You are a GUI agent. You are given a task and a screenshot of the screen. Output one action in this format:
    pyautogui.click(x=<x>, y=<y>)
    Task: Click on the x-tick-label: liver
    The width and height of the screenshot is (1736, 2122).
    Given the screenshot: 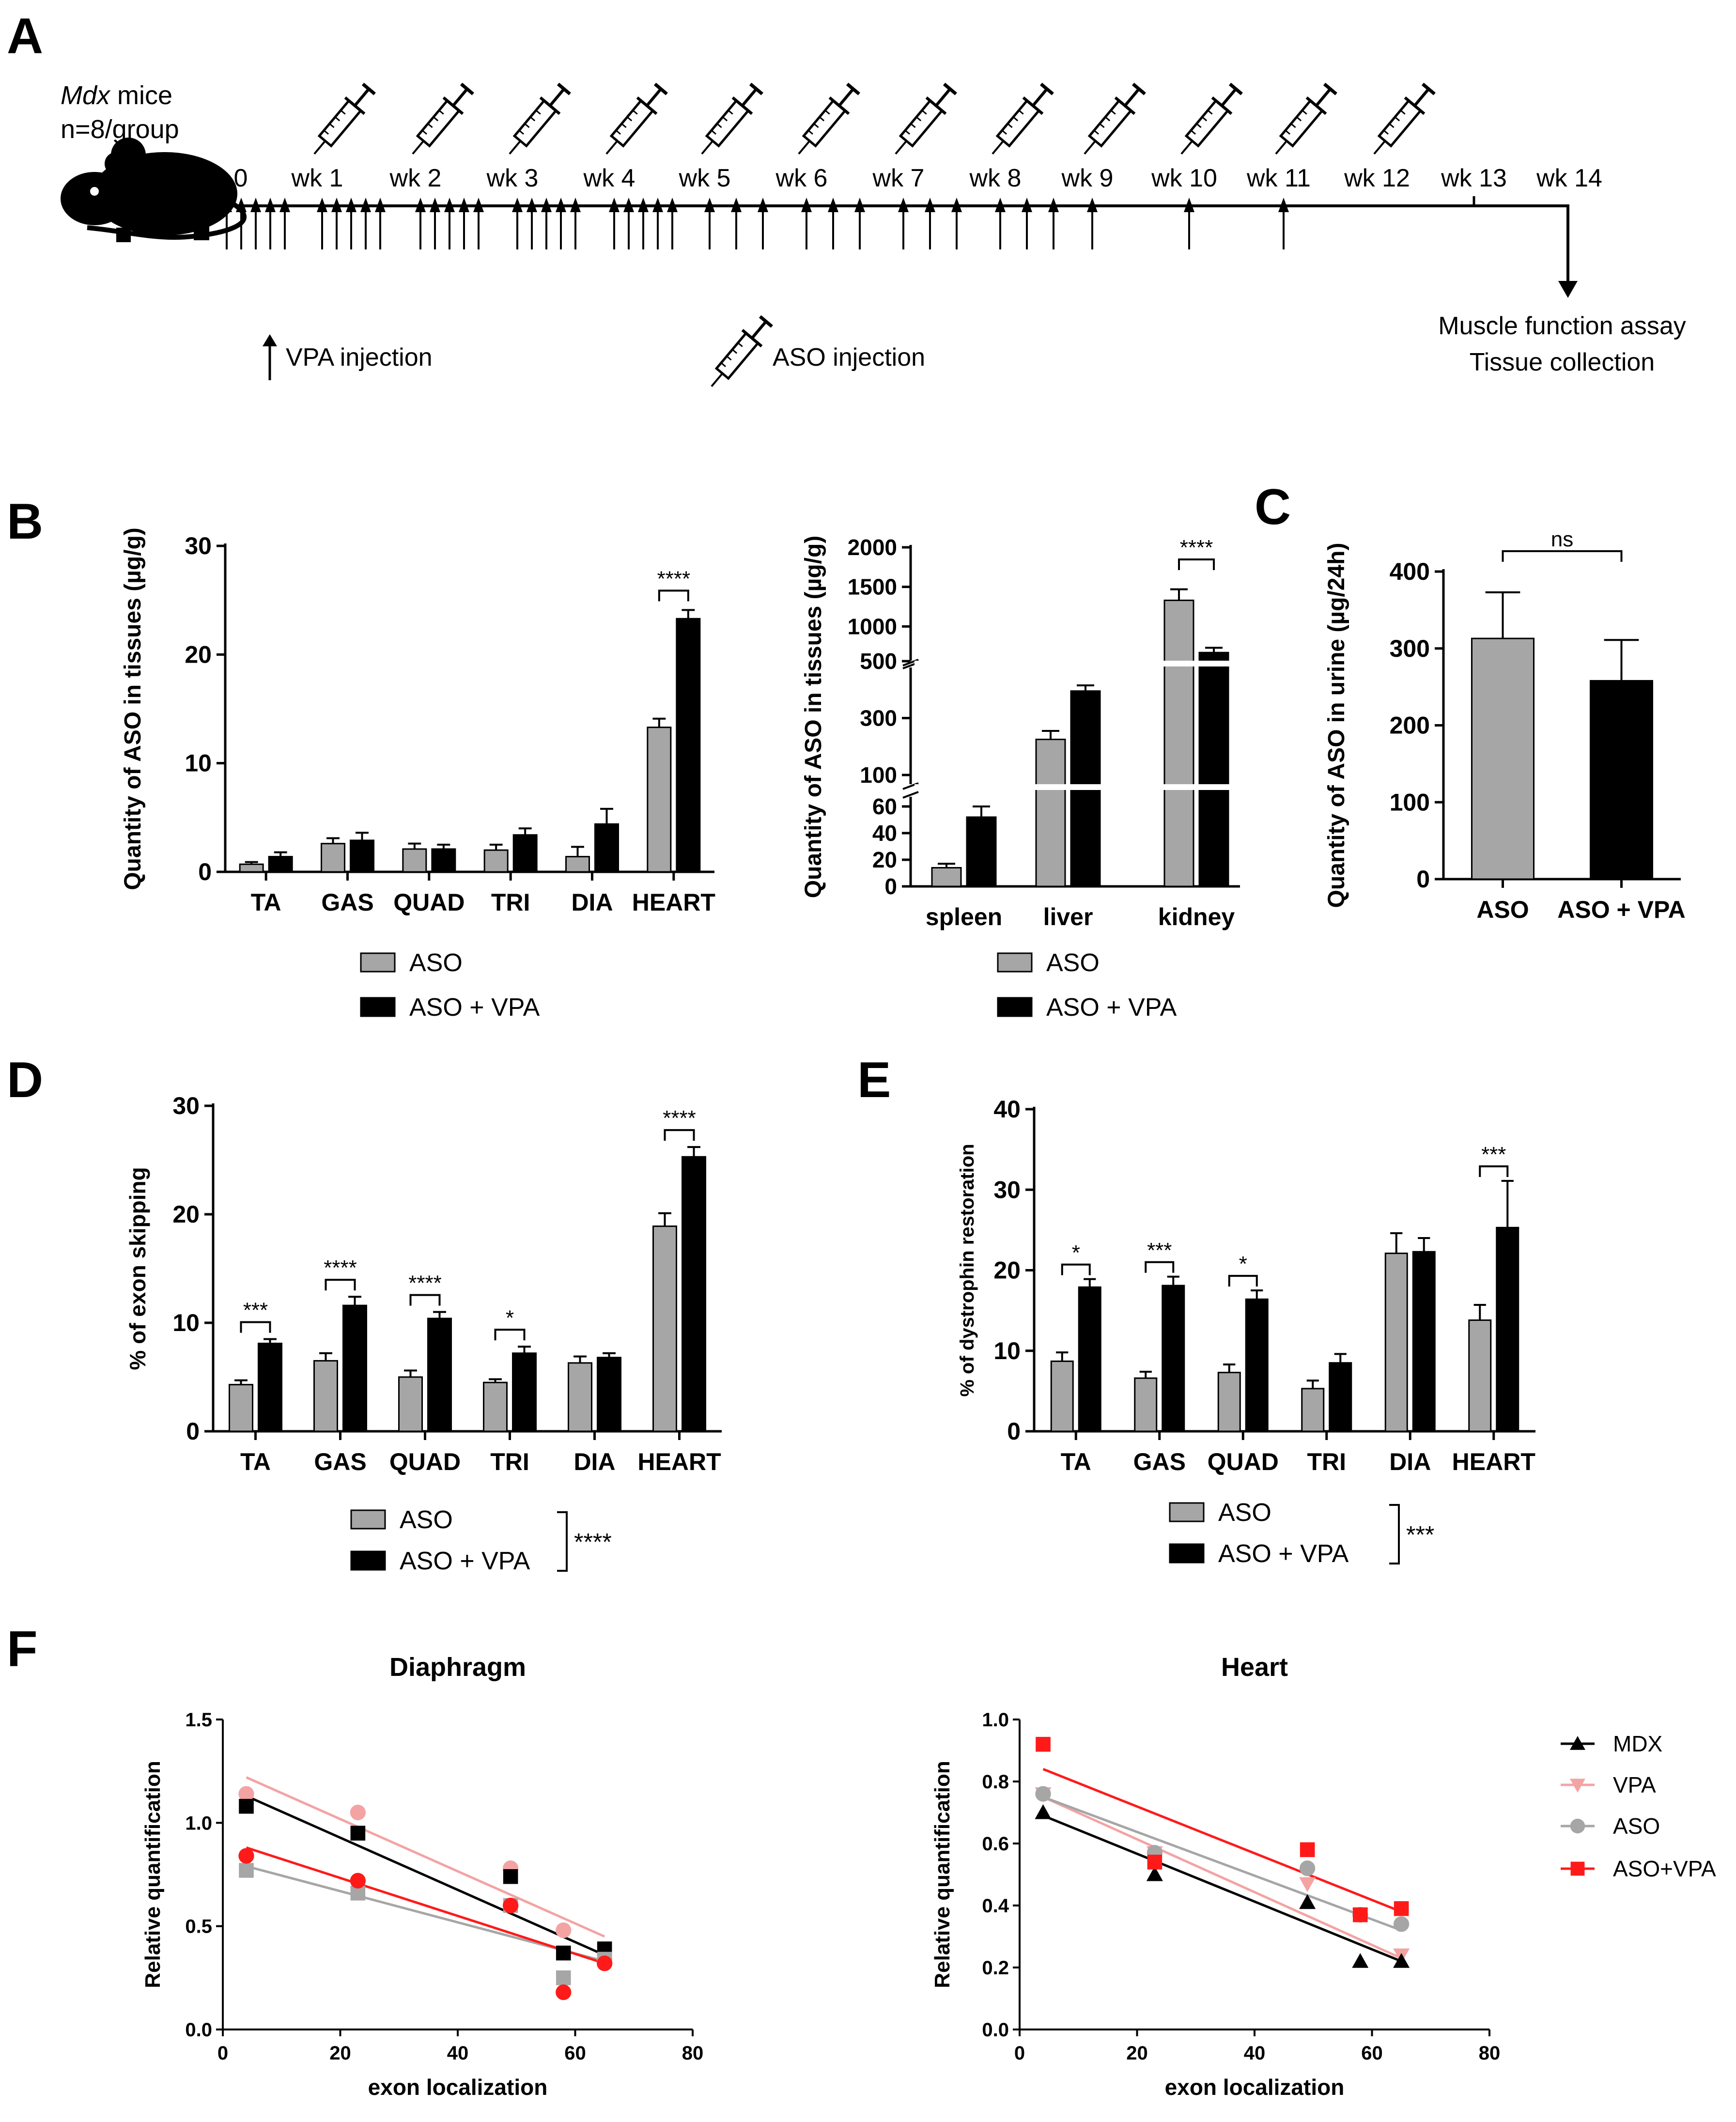 What is the action you would take?
    pyautogui.click(x=1068, y=916)
    